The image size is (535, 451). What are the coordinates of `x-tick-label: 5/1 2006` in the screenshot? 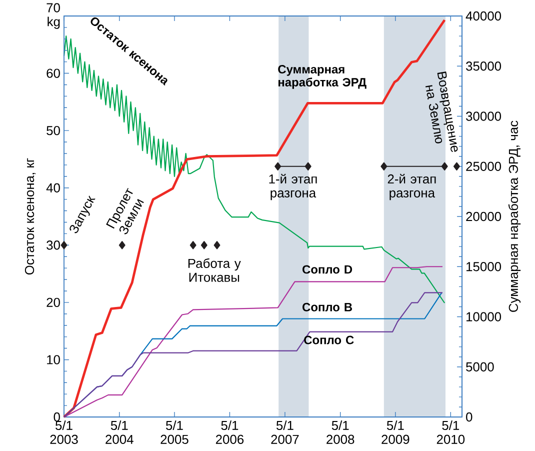 It's located at (230, 432).